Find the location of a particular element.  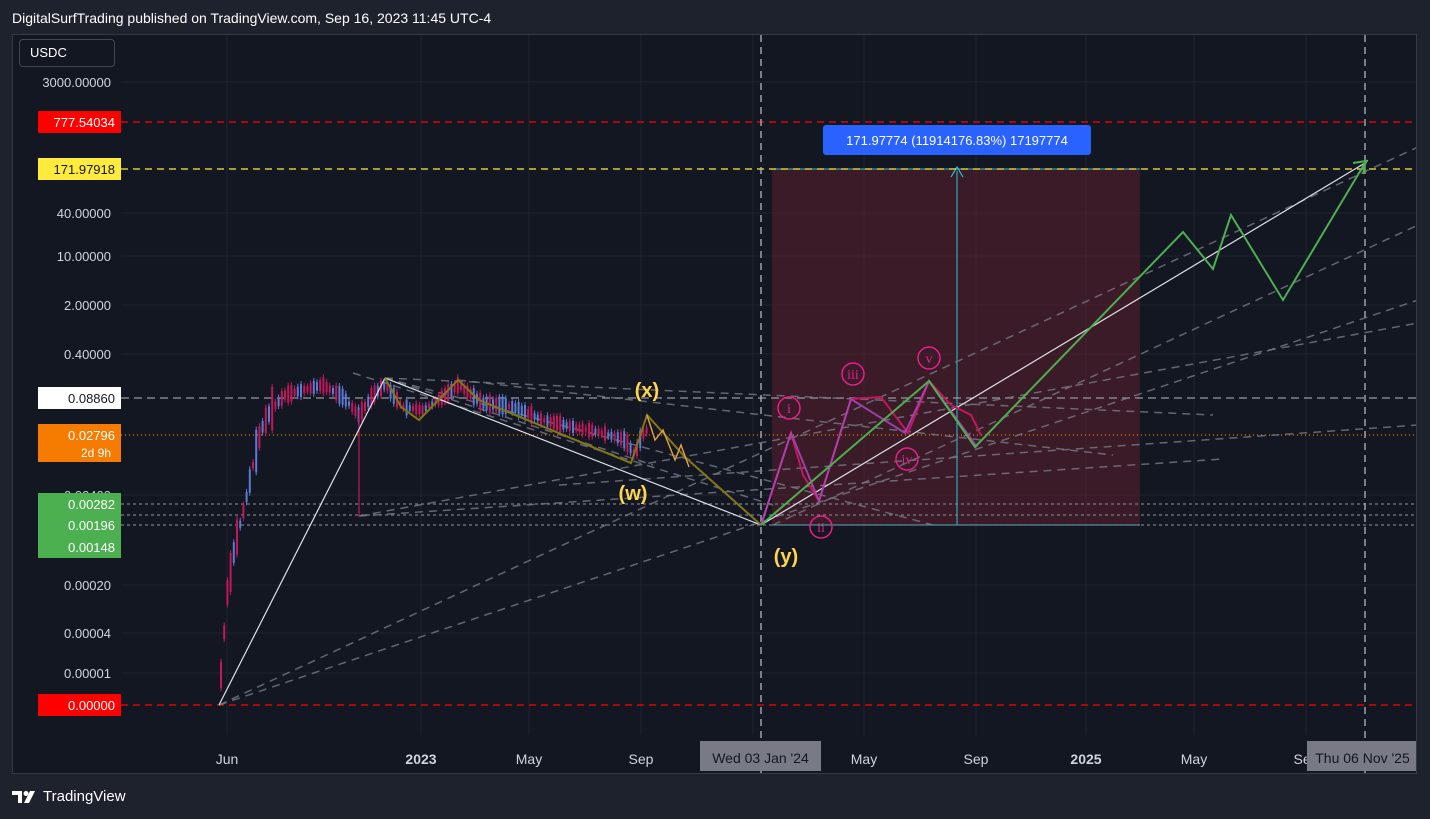

measure-label-box is located at coordinates (957, 140).